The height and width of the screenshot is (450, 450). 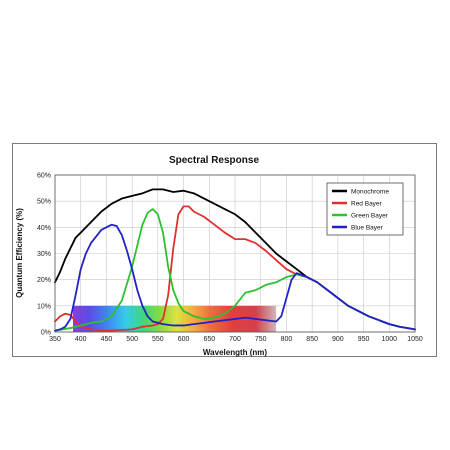 What do you see at coordinates (44, 228) in the screenshot?
I see `y-tick-label: 40%` at bounding box center [44, 228].